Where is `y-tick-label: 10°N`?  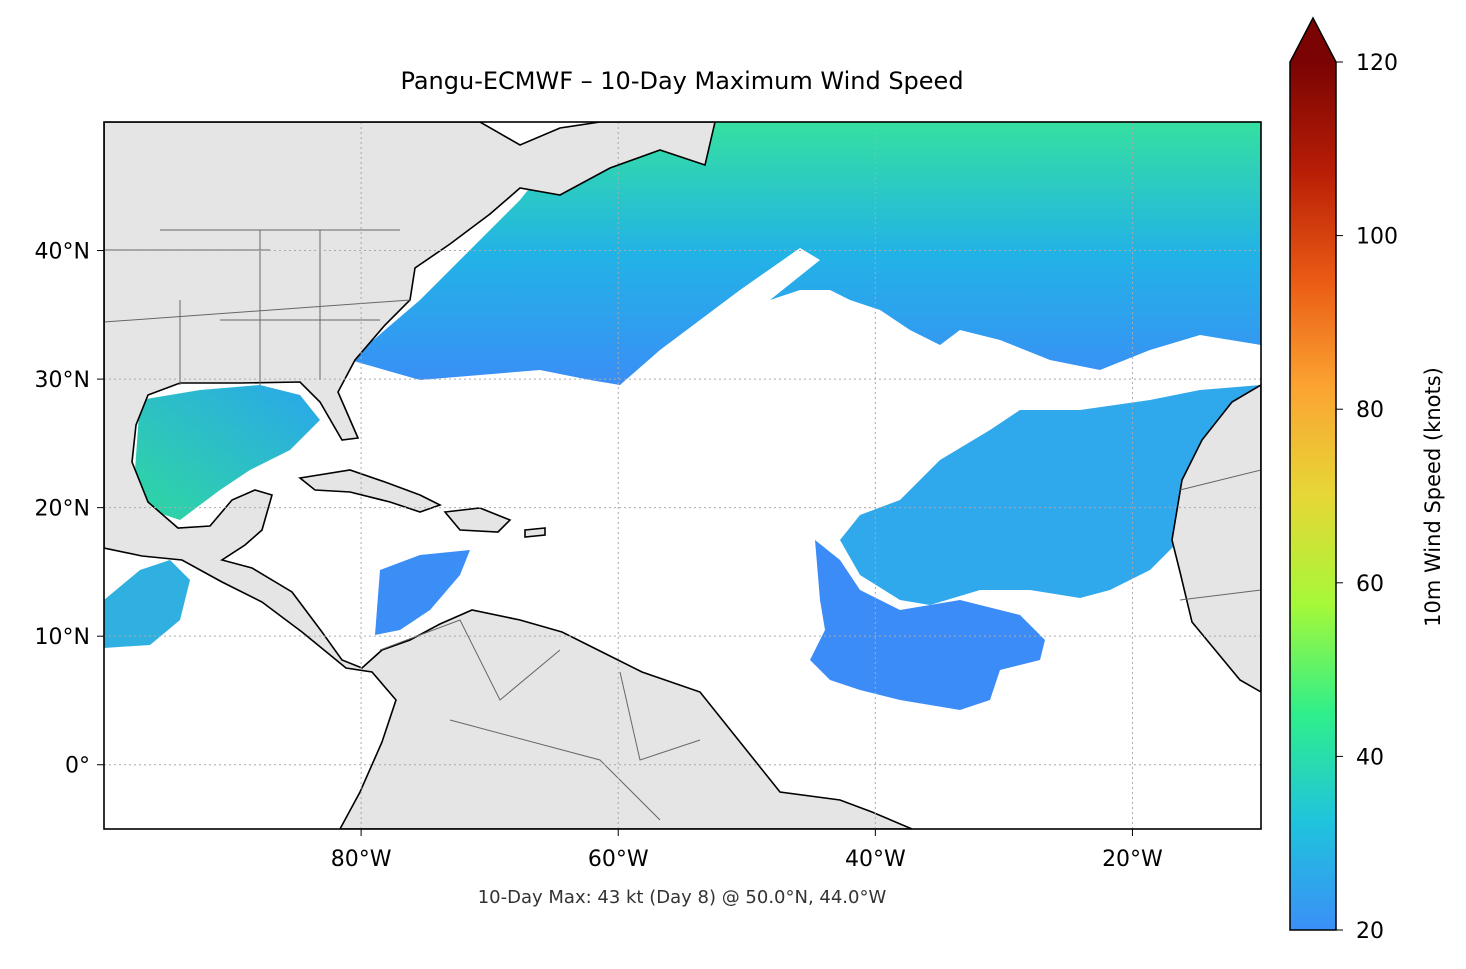 y-tick-label: 10°N is located at coordinates (62, 637).